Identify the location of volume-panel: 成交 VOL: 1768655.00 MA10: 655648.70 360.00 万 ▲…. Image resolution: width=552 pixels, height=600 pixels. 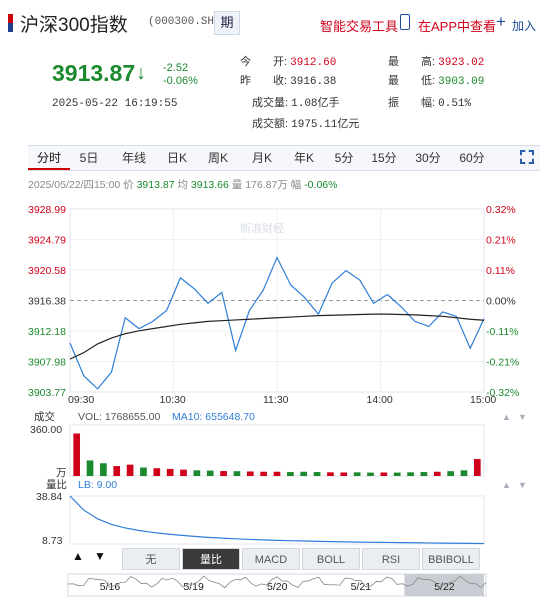
(278, 444).